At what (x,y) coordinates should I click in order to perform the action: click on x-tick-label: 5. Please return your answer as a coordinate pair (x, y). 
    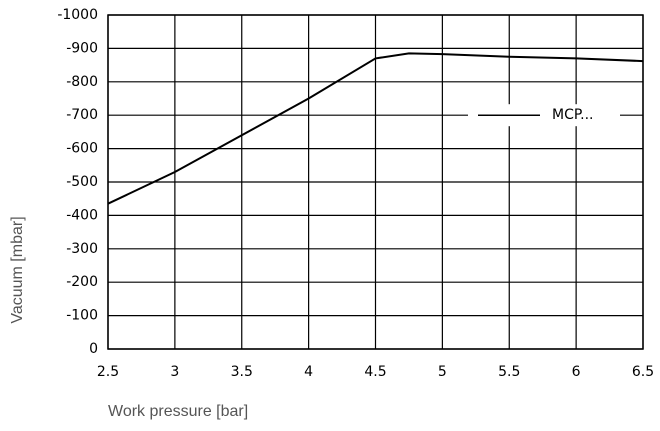
    Looking at the image, I should click on (442, 372).